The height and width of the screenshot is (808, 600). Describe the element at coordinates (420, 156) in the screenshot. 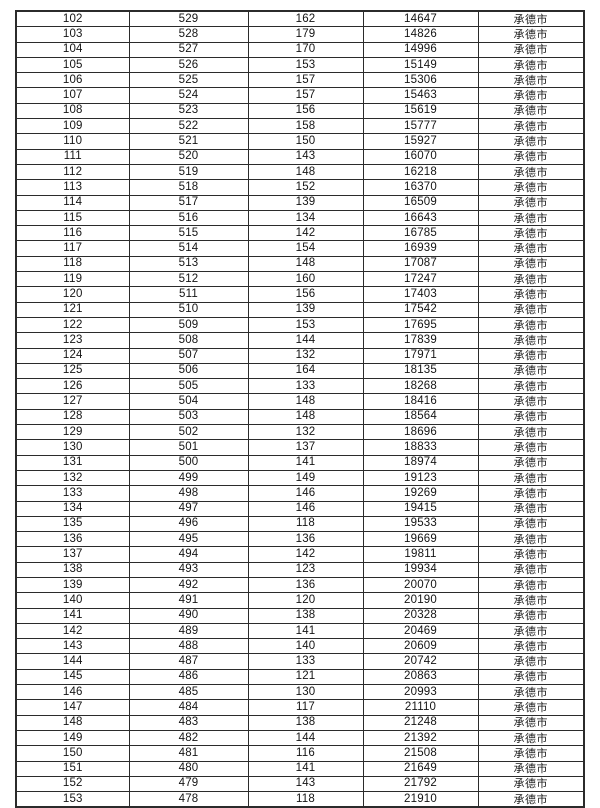

I see `cell-cumulative: 16070` at that location.